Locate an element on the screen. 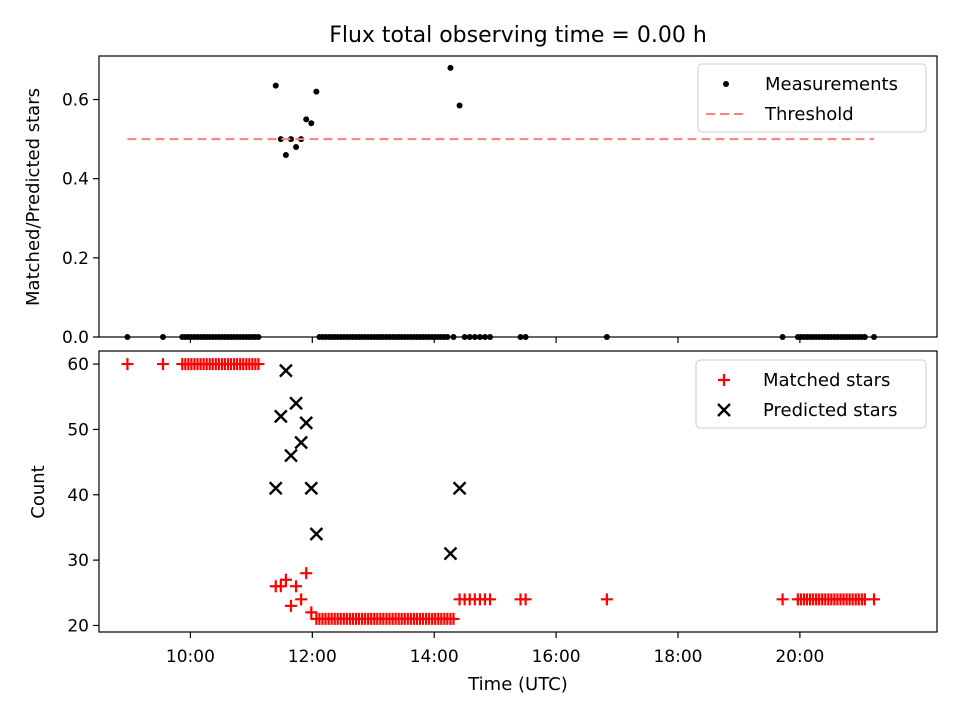  legend-label: Predicted stars is located at coordinates (830, 410).